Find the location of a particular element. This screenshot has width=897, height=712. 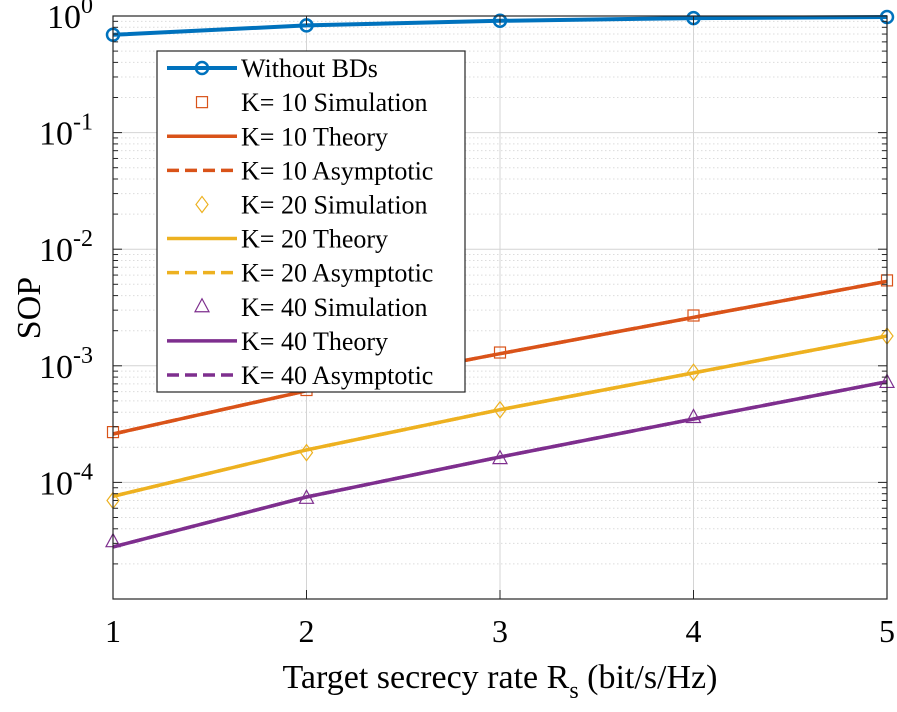

x-tick-label: 1 is located at coordinates (113, 631).